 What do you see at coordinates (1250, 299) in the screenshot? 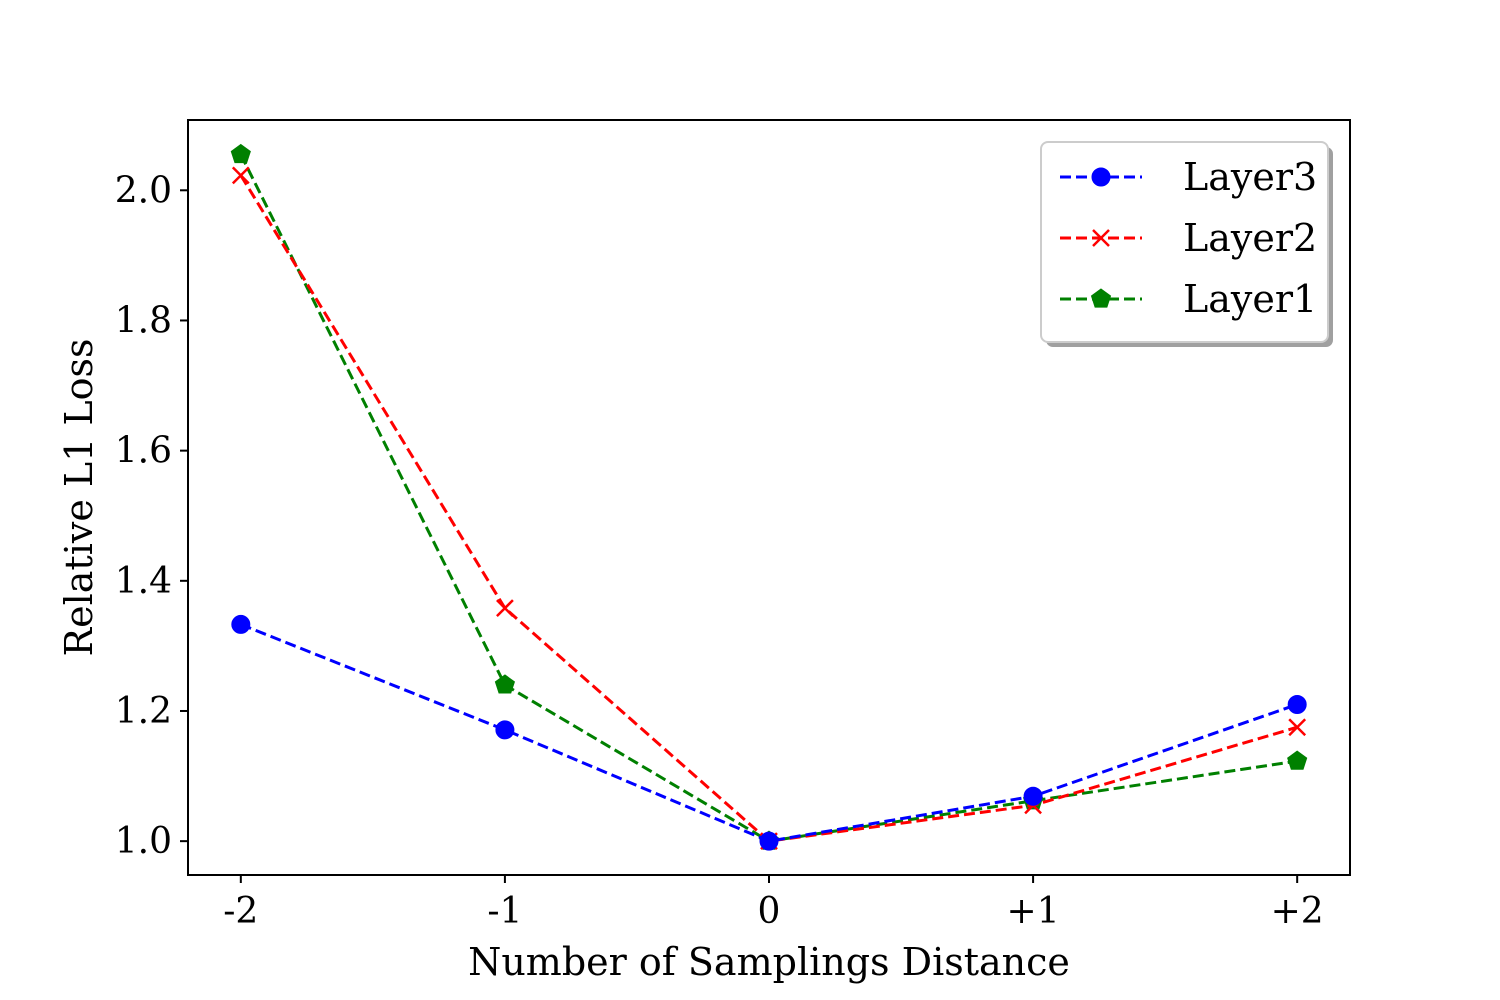
I see `legend-label-layer1: Layer1` at bounding box center [1250, 299].